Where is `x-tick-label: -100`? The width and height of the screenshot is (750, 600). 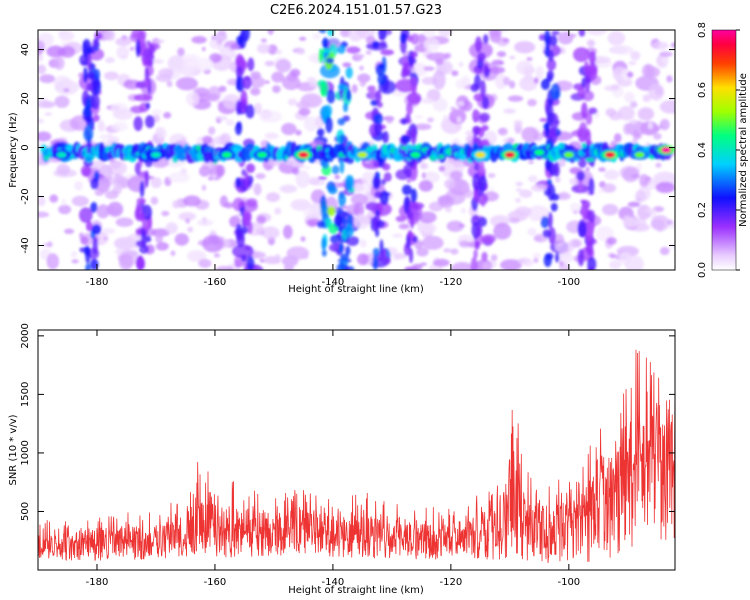 x-tick-label: -100 is located at coordinates (568, 282).